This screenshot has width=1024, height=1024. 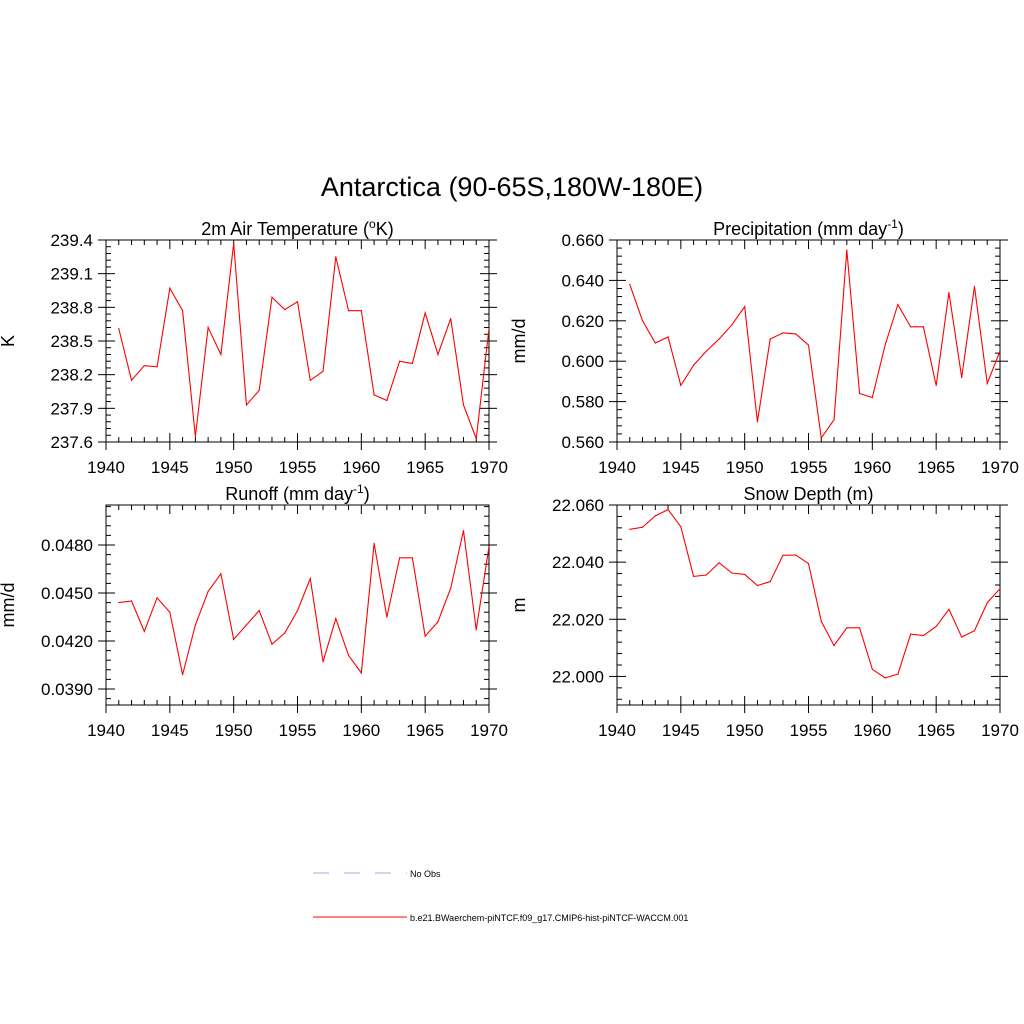 What do you see at coordinates (512, 187) in the screenshot?
I see `figure-title: Antarctica (90-65S,180W-180E)` at bounding box center [512, 187].